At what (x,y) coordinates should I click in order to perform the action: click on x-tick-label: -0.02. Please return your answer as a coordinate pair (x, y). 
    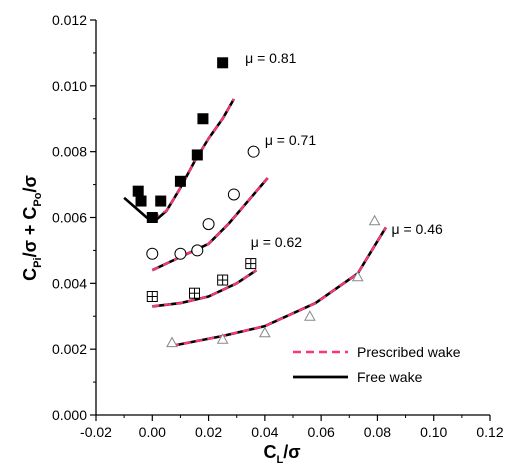
    Looking at the image, I should click on (96, 432).